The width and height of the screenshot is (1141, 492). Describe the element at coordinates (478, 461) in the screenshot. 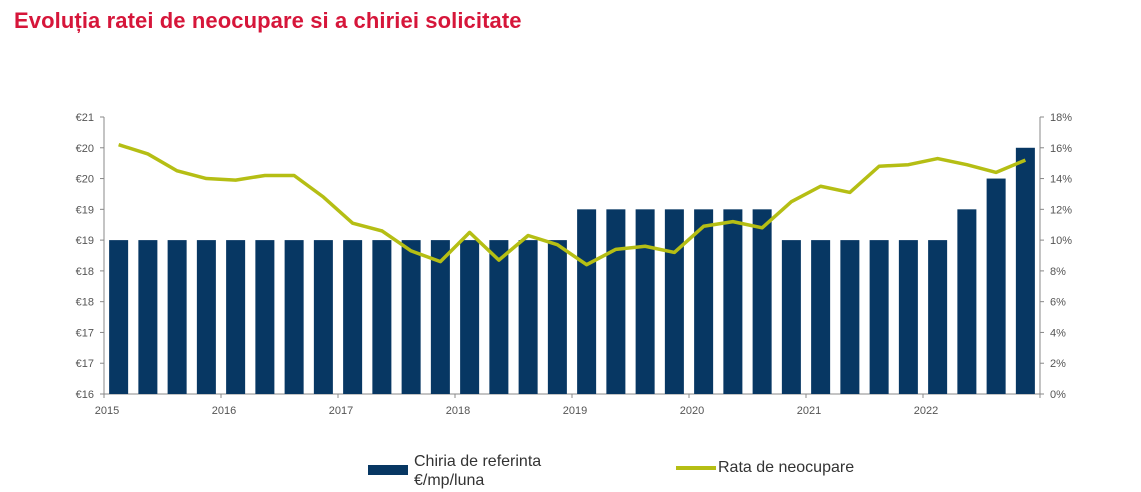

I see `legend-bar-label-line1: Chiria de referinta` at that location.